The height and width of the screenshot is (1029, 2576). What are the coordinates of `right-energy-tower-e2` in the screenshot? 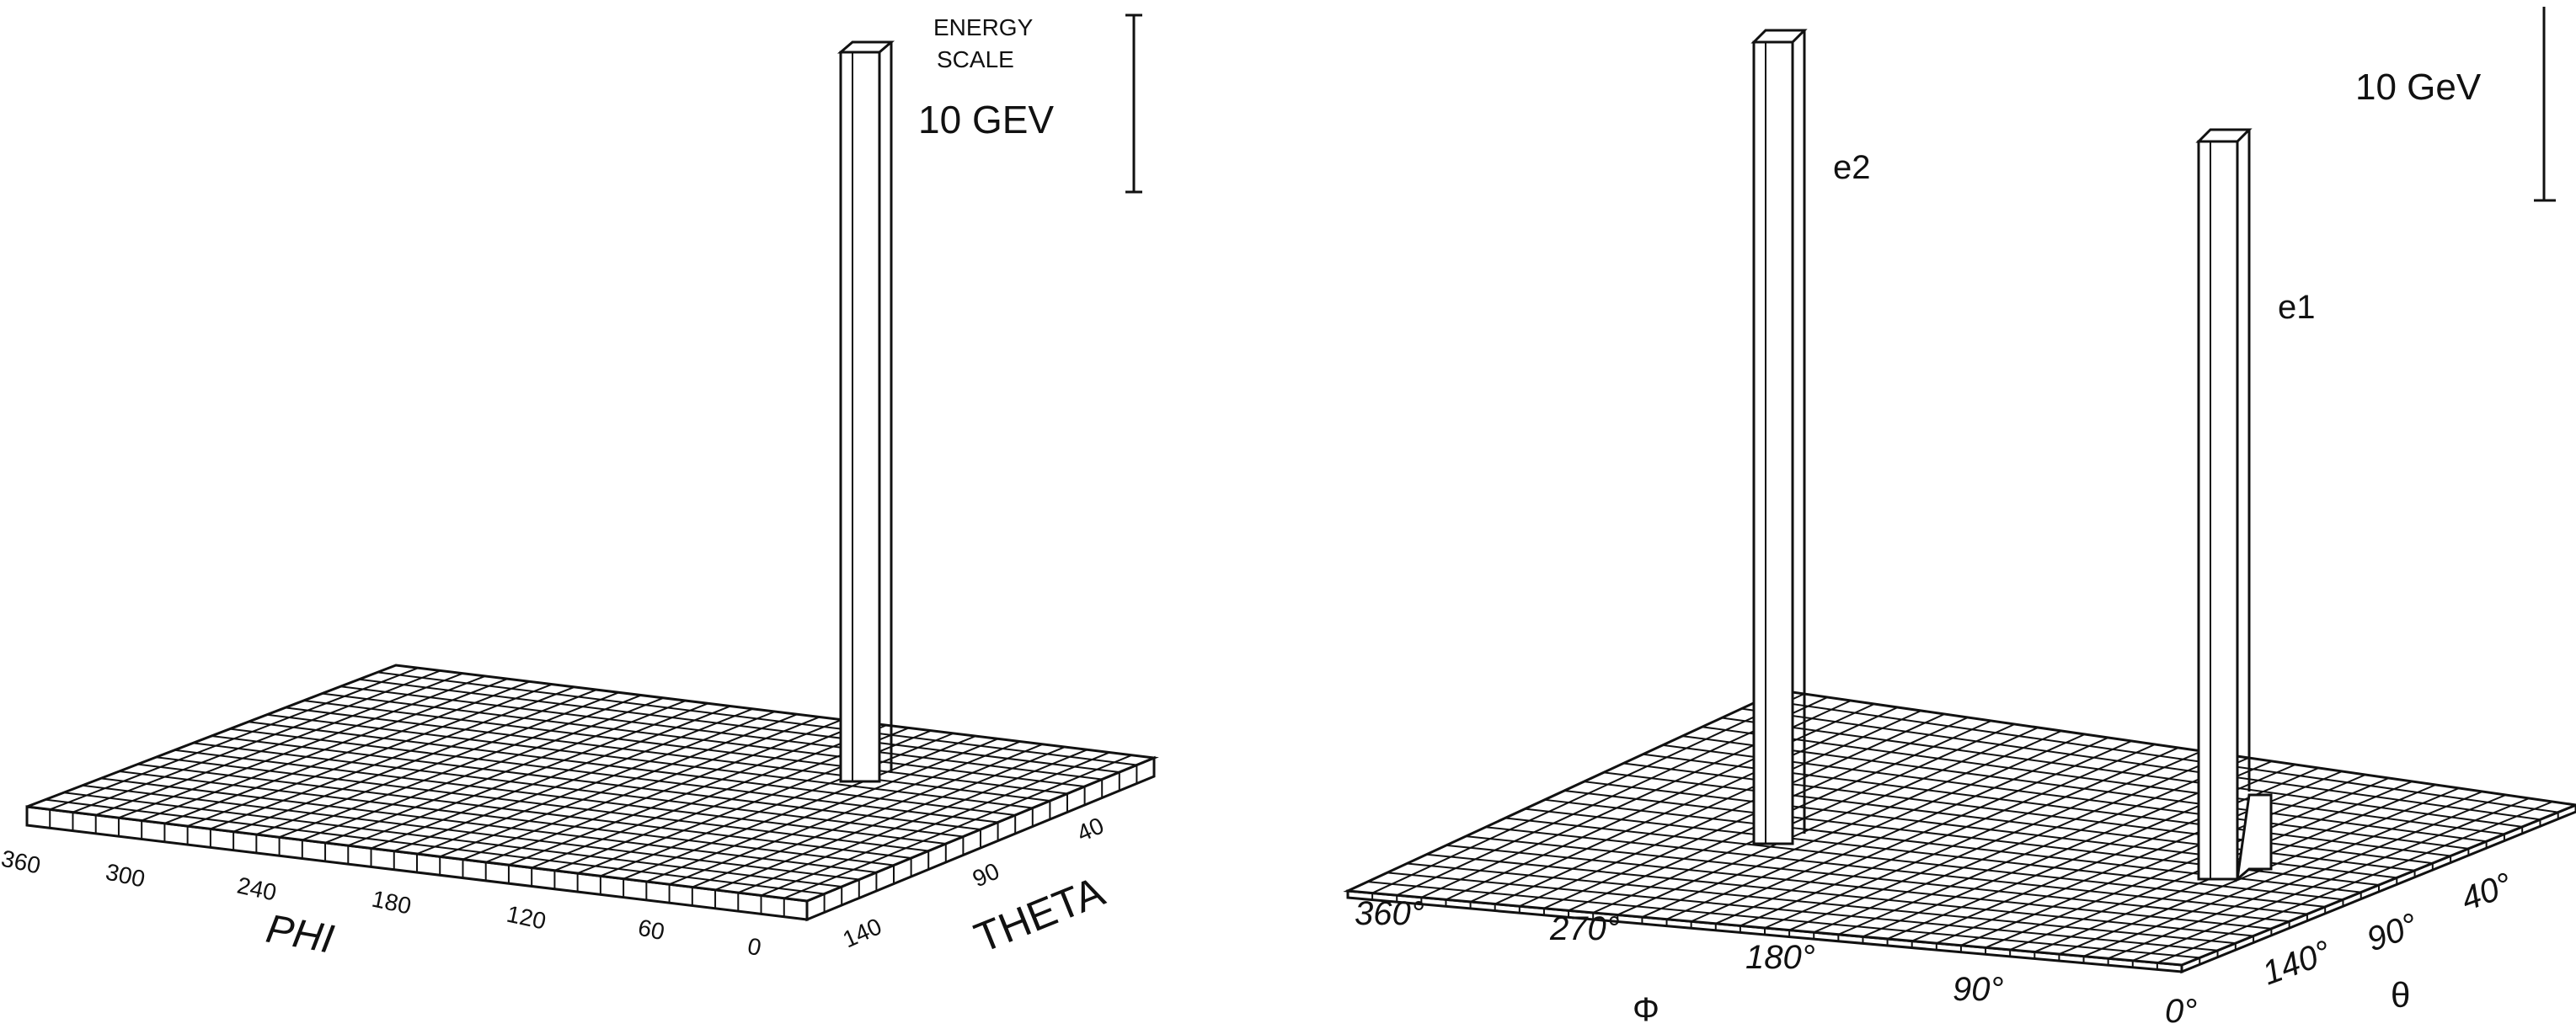 It's located at (1779, 437).